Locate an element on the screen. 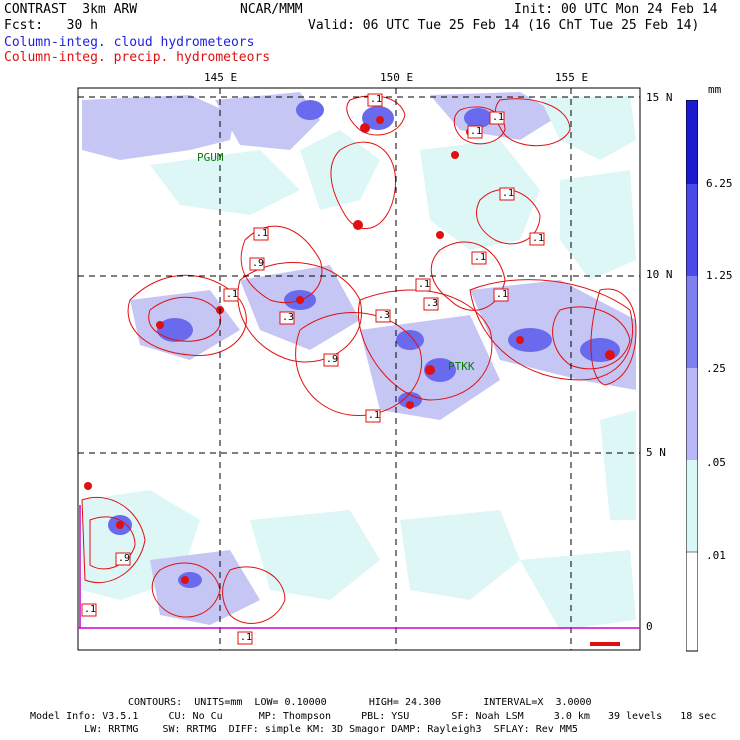  colorbar-label-0.05: .05 is located at coordinates (716, 462).